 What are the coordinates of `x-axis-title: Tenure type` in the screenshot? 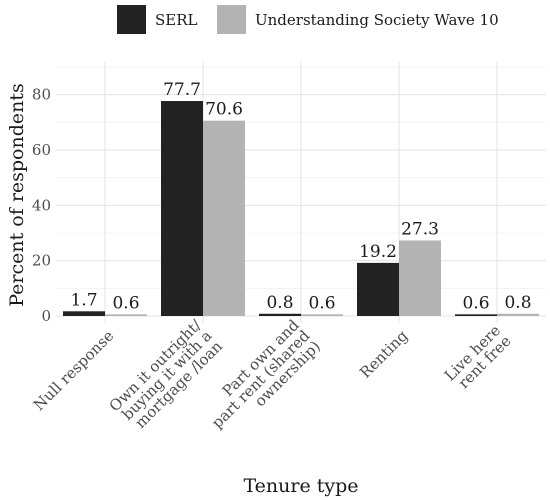 It's located at (300, 486).